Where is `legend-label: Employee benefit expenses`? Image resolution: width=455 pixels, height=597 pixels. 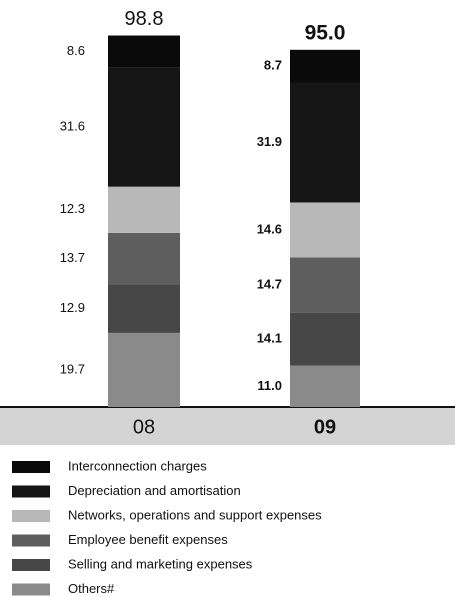
legend-label: Employee benefit expenses is located at coordinates (148, 539).